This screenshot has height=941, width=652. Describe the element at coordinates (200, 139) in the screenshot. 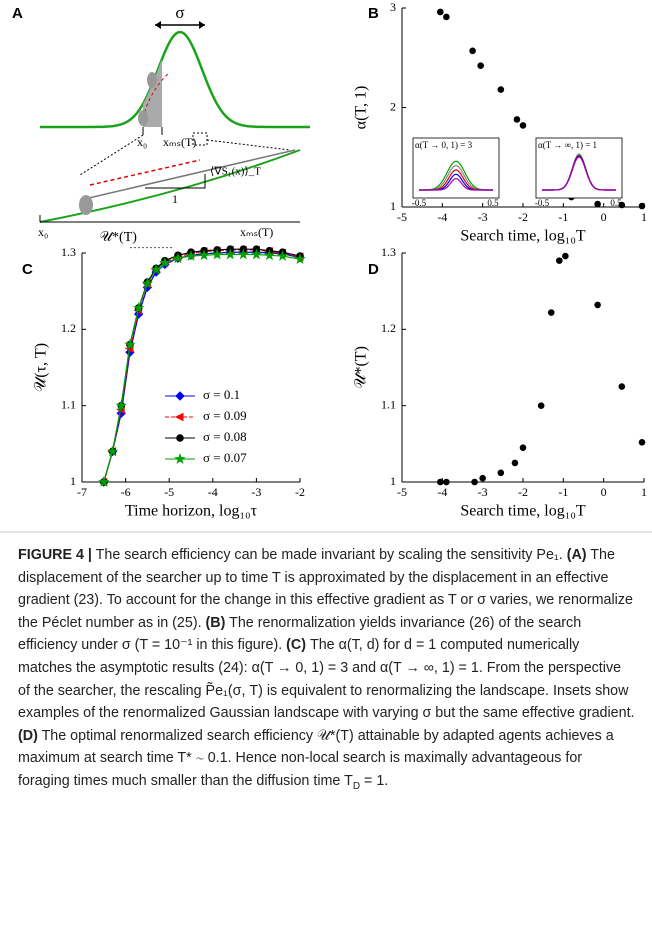

I see `zoom-box` at that location.